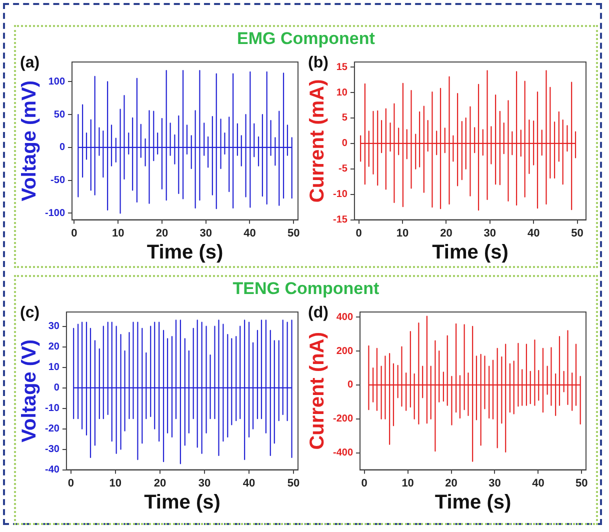  What do you see at coordinates (306, 288) in the screenshot?
I see `chart-title: TENG Component` at bounding box center [306, 288].